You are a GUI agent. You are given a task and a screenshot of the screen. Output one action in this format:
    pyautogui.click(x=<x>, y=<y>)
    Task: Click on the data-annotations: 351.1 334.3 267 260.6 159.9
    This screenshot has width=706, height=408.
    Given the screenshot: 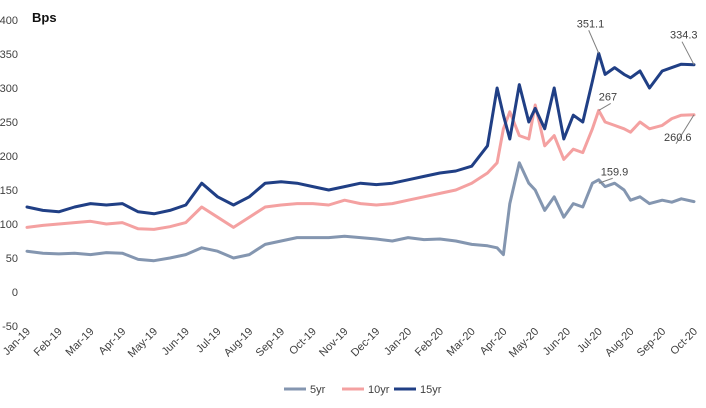 What is the action you would take?
    pyautogui.click(x=637, y=101)
    